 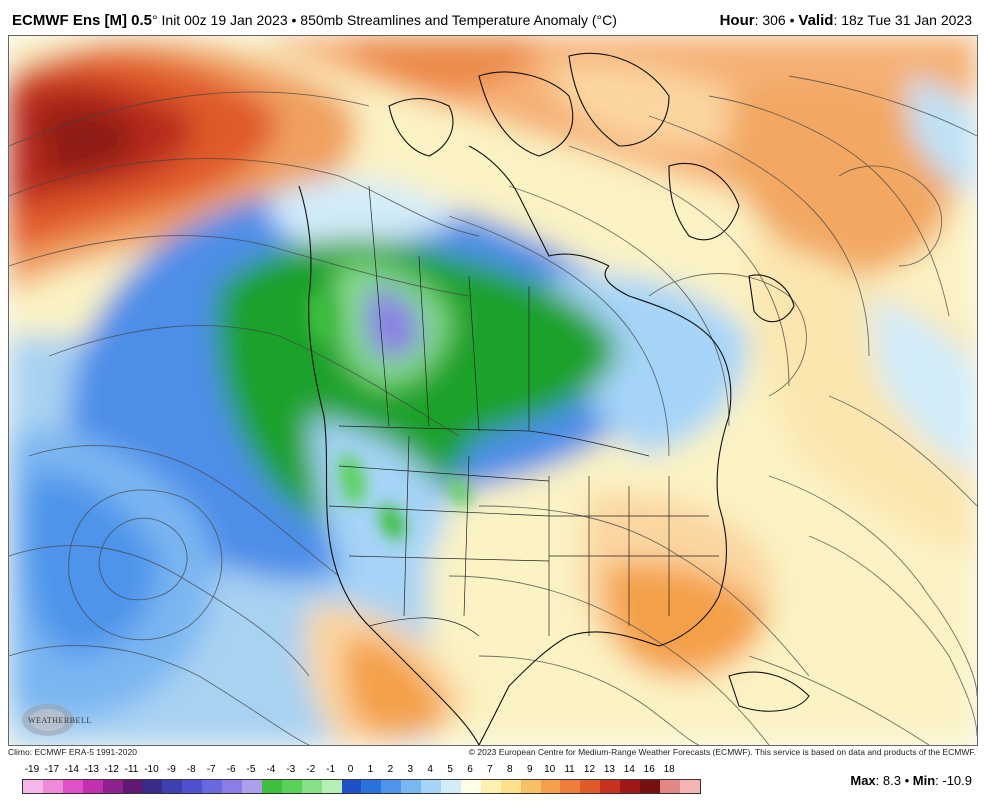 What do you see at coordinates (863, 780) in the screenshot?
I see `max-label: Max` at bounding box center [863, 780].